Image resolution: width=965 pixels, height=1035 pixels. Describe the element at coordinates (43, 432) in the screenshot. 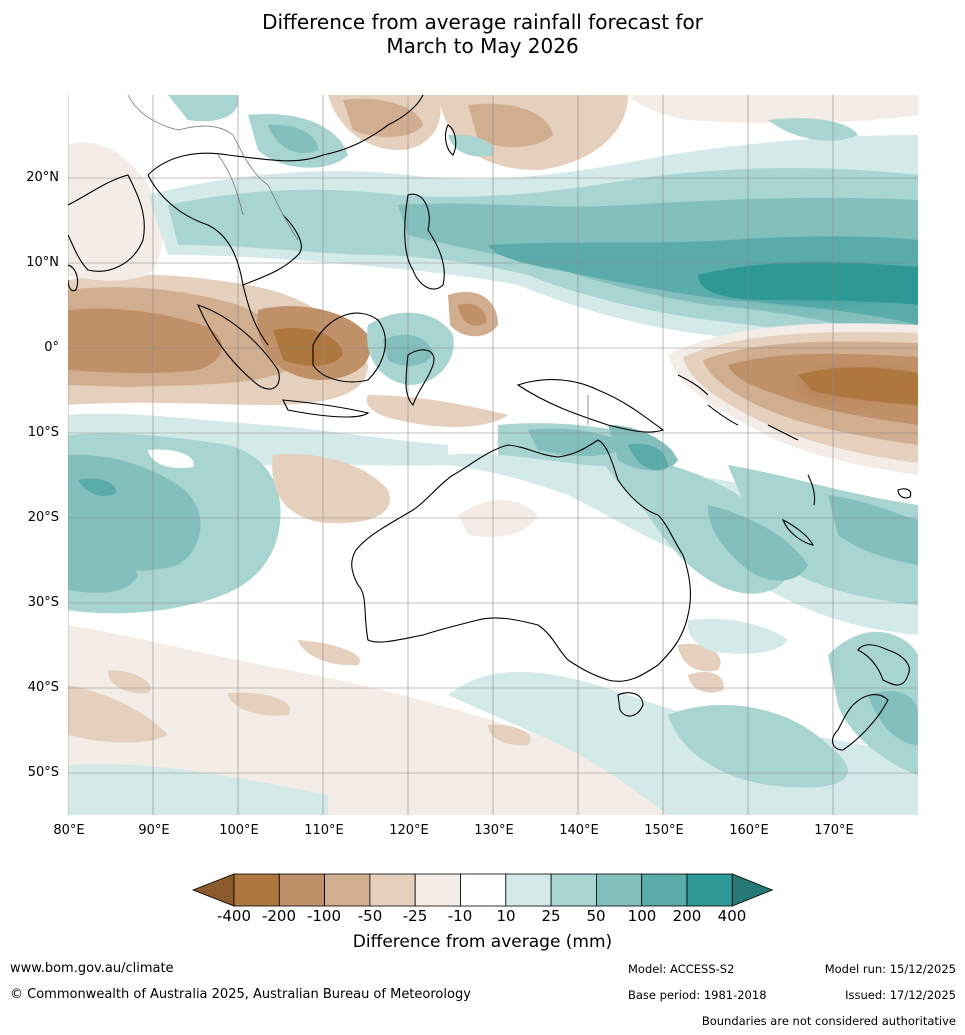

I see `lat-label-10s: 10°S` at that location.